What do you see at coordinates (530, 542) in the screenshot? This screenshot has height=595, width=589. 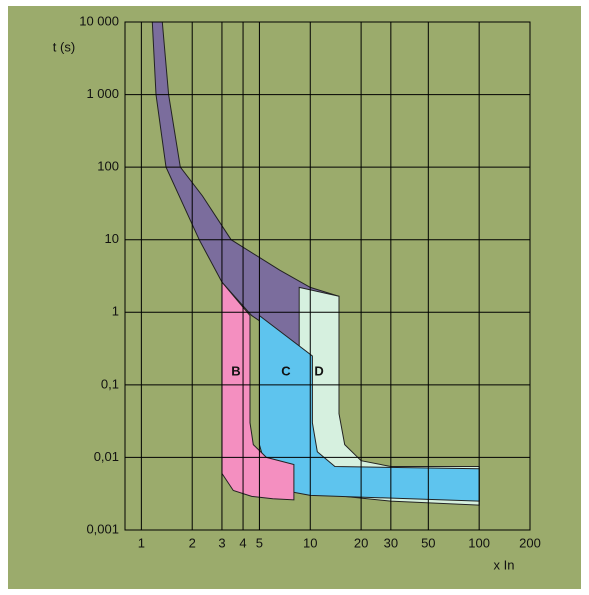 I see `x-tick-label: 200` at bounding box center [530, 542].